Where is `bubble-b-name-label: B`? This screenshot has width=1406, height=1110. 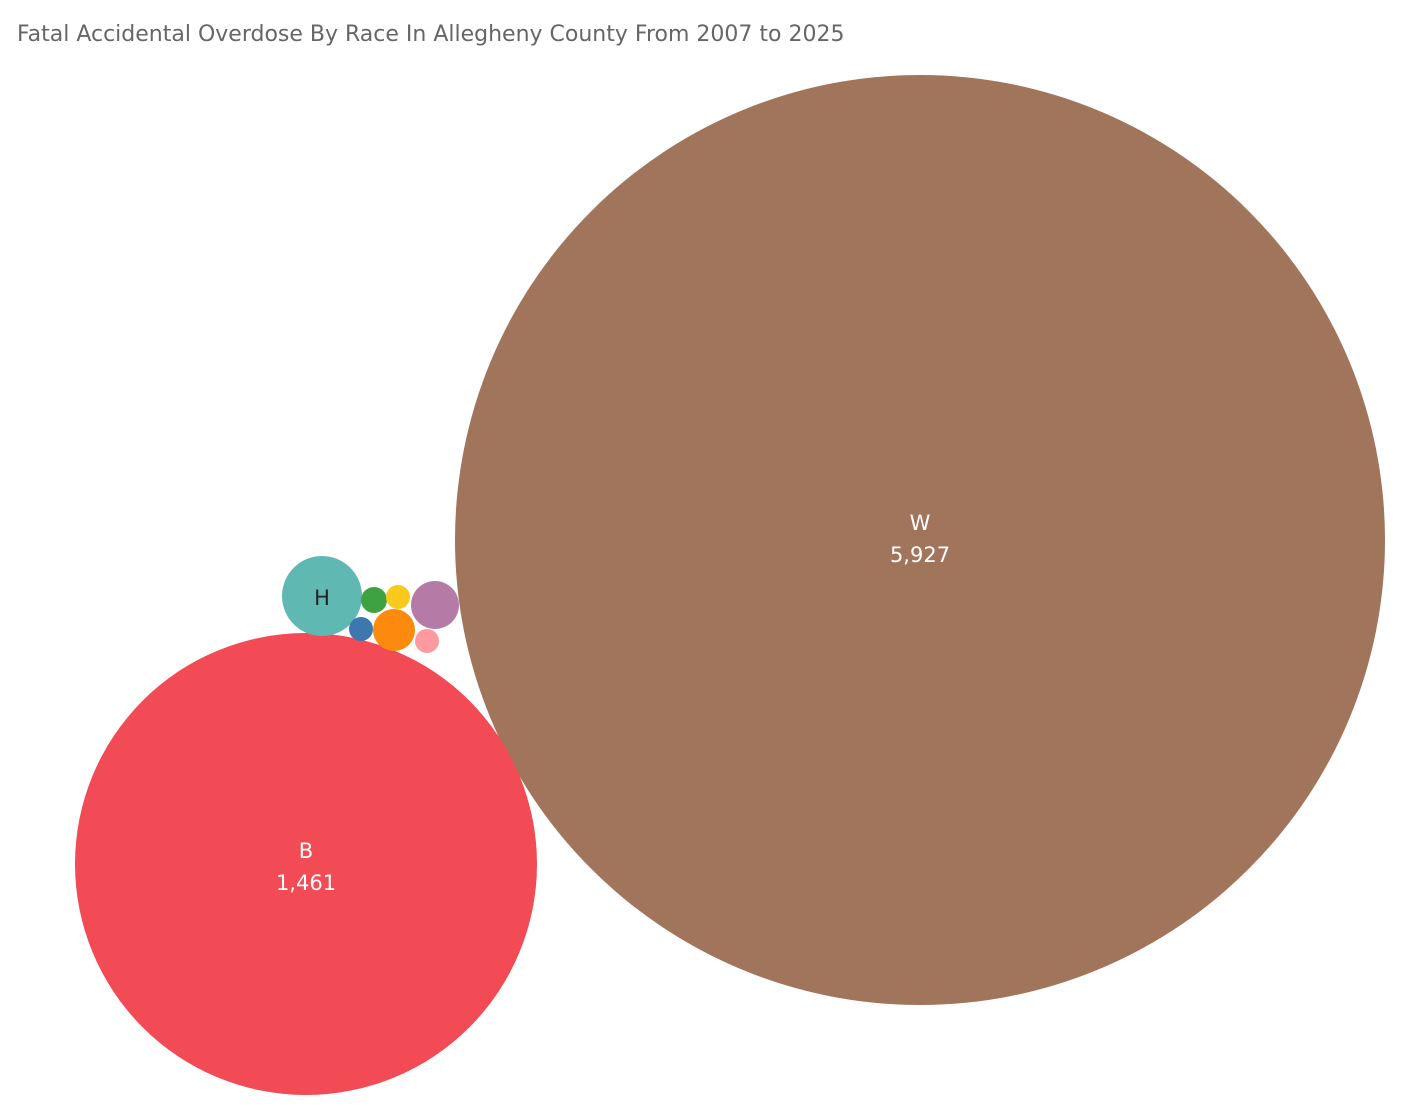
bubble-b-name-label: B is located at coordinates (306, 851).